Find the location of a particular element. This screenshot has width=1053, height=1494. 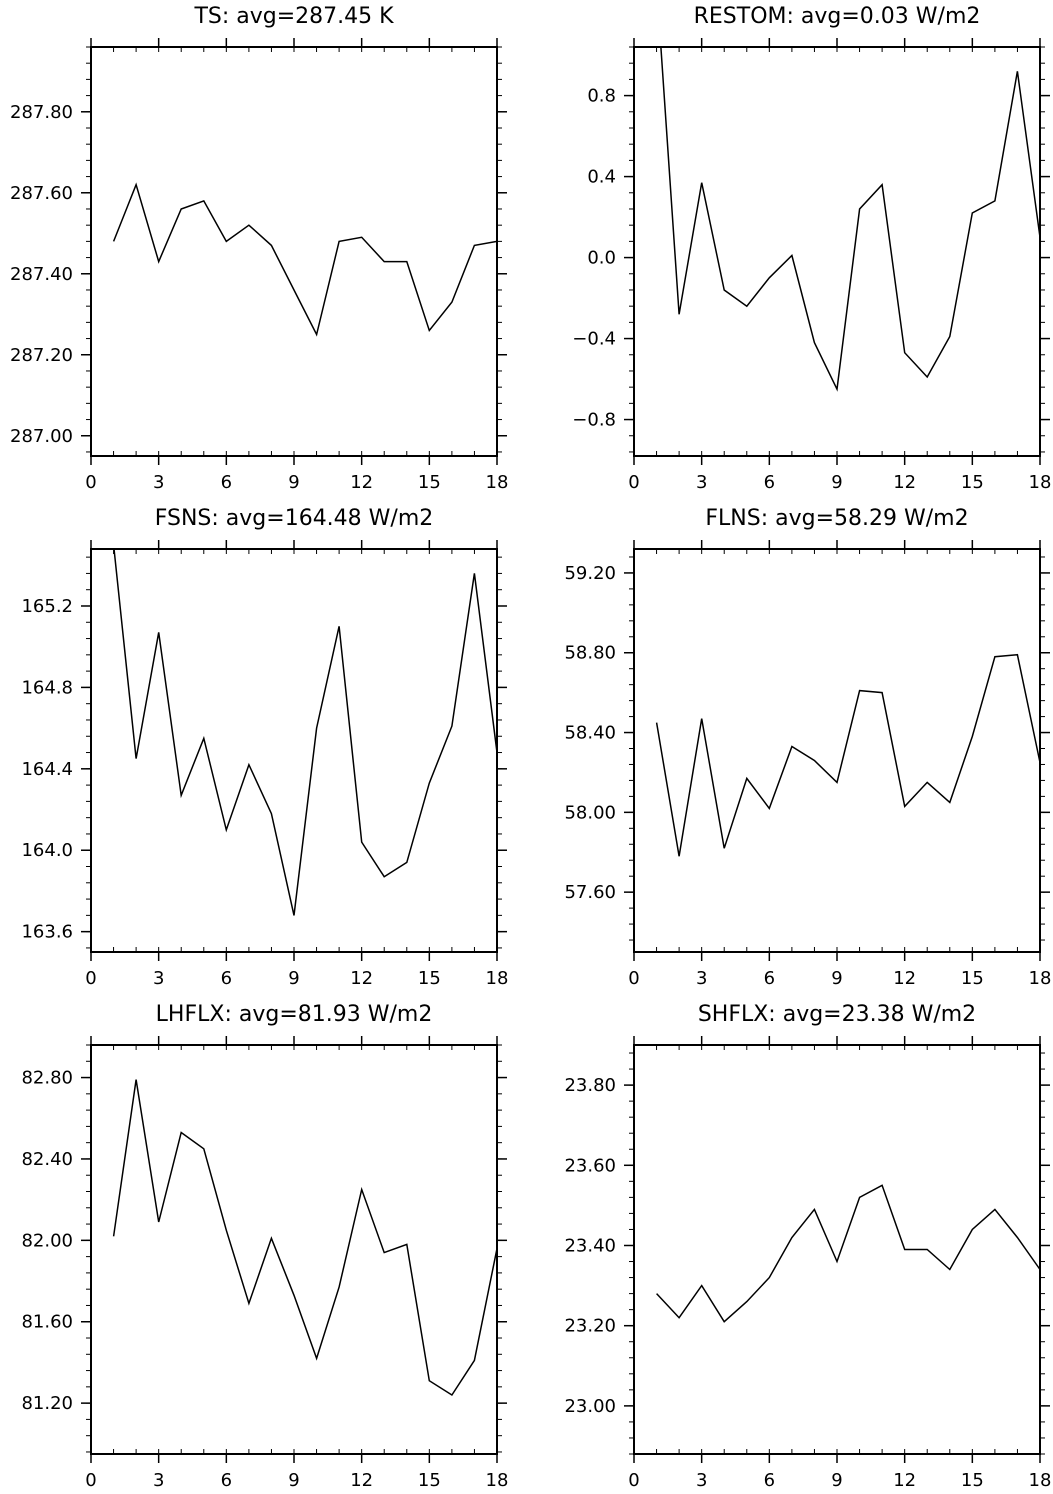

y-tick-label: 81.60 is located at coordinates (47, 1322).